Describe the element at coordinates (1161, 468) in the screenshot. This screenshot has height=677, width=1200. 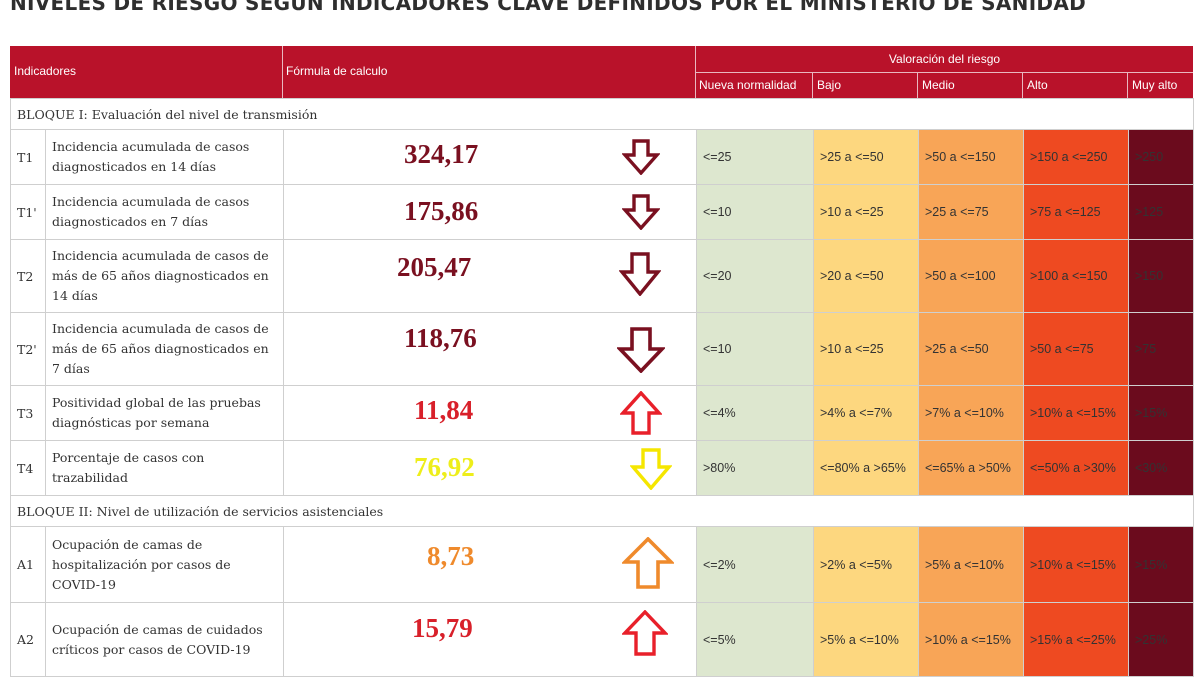
I see `threshold-muy-alto: <30%` at that location.